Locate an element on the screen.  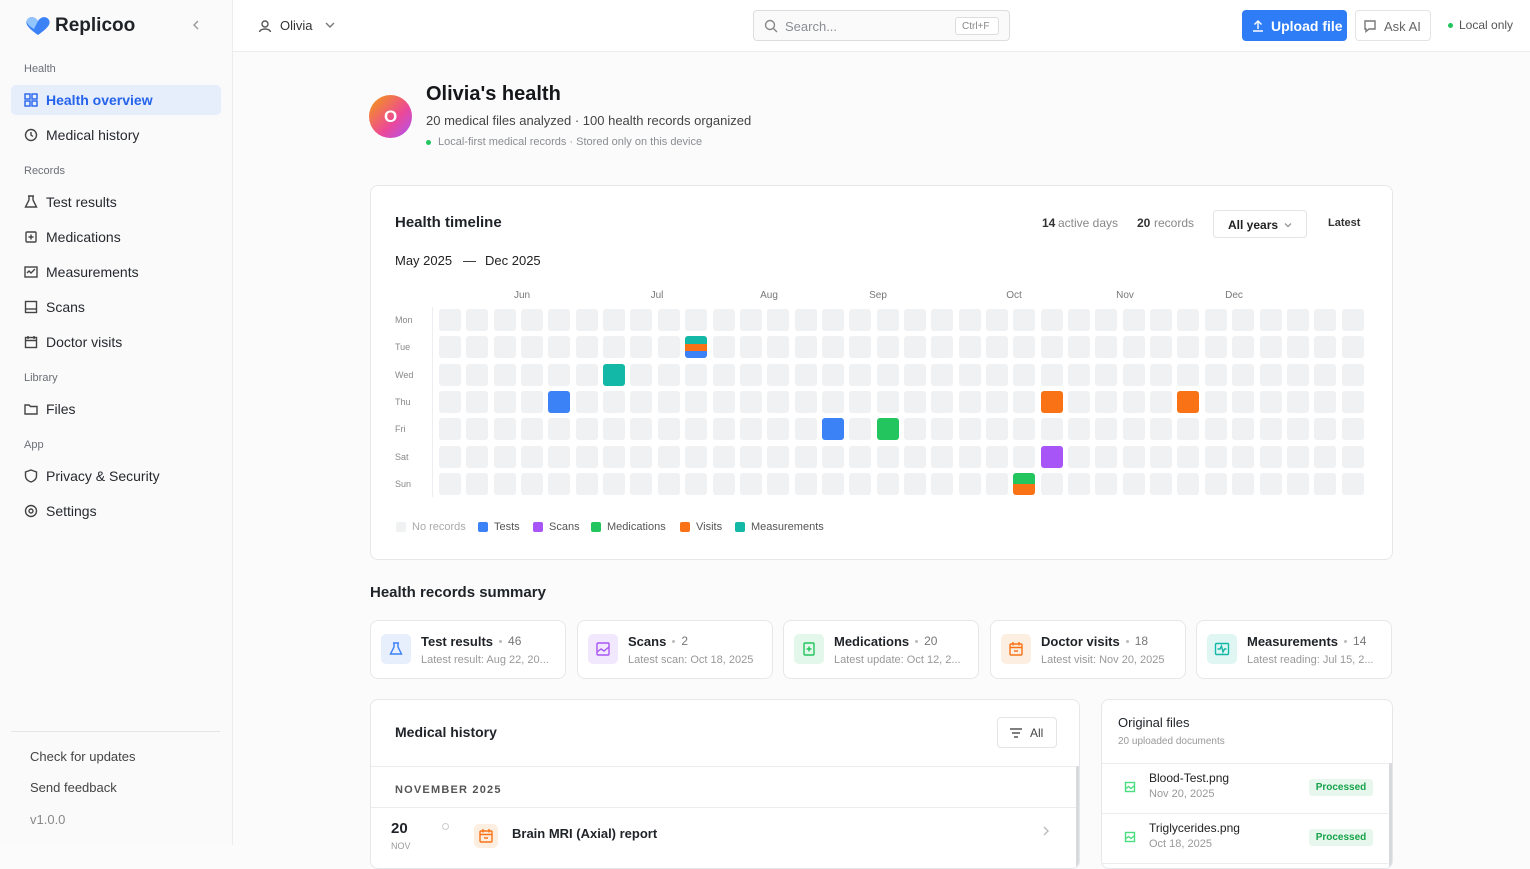
legend-label: Measurements is located at coordinates (787, 527).